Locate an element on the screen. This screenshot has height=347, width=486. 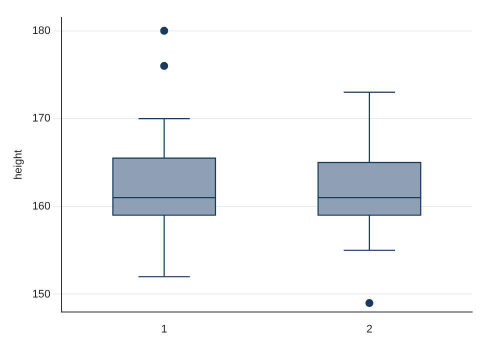
y-tick-label: 180 is located at coordinates (41, 30).